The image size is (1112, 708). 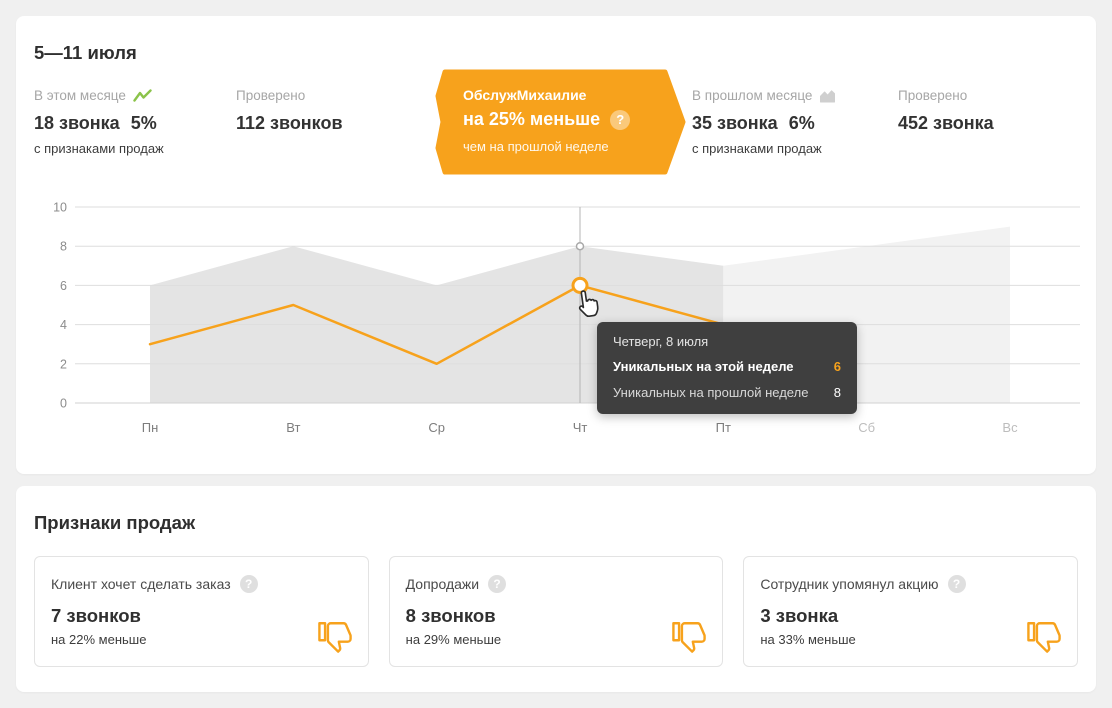 What do you see at coordinates (141, 584) in the screenshot?
I see `sign-title: Клиент хочет сделать заказ` at bounding box center [141, 584].